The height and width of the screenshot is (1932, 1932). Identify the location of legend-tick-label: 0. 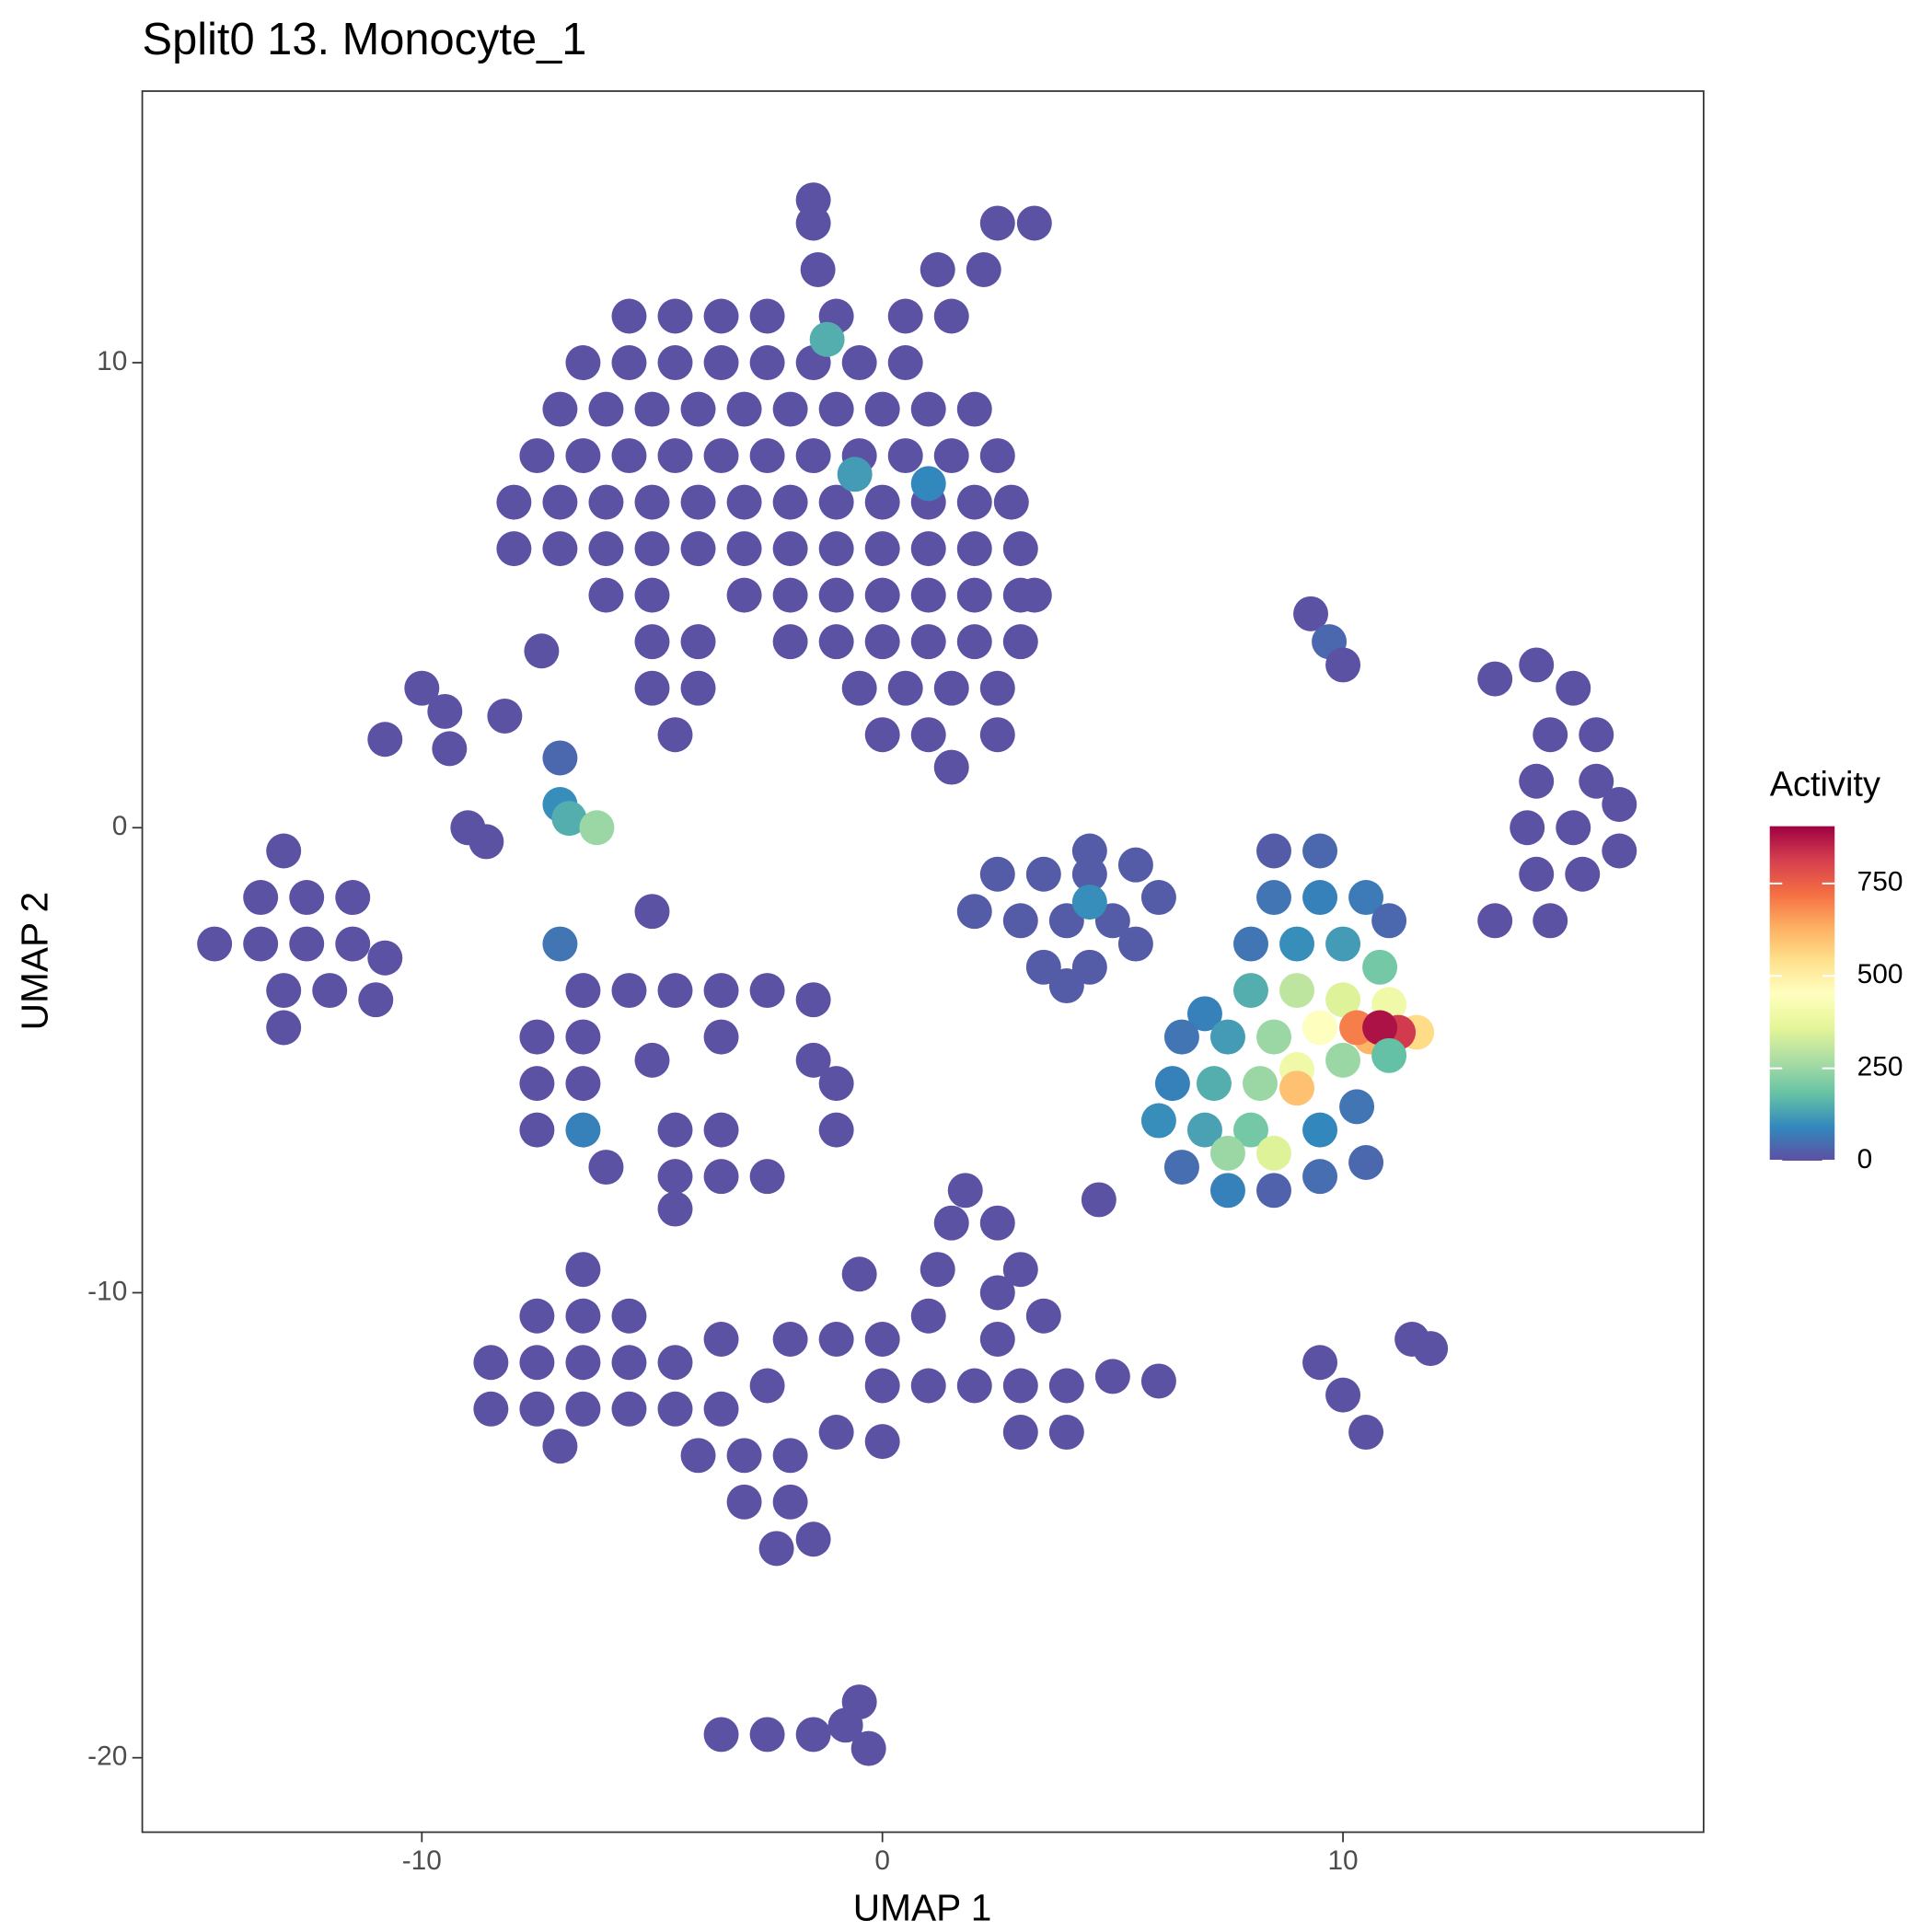
(1865, 1159).